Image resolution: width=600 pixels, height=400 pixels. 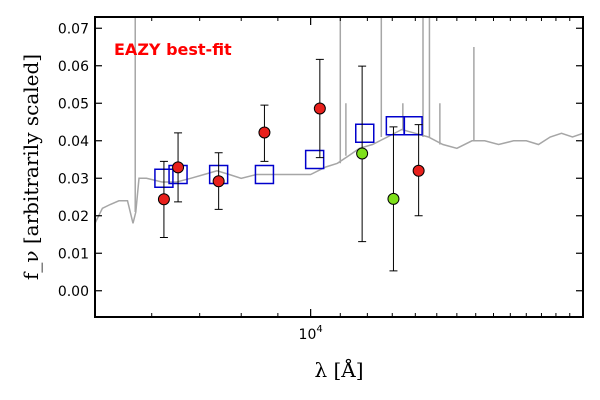 I want to click on y-tick-label-6: 0.06, so click(x=73, y=67).